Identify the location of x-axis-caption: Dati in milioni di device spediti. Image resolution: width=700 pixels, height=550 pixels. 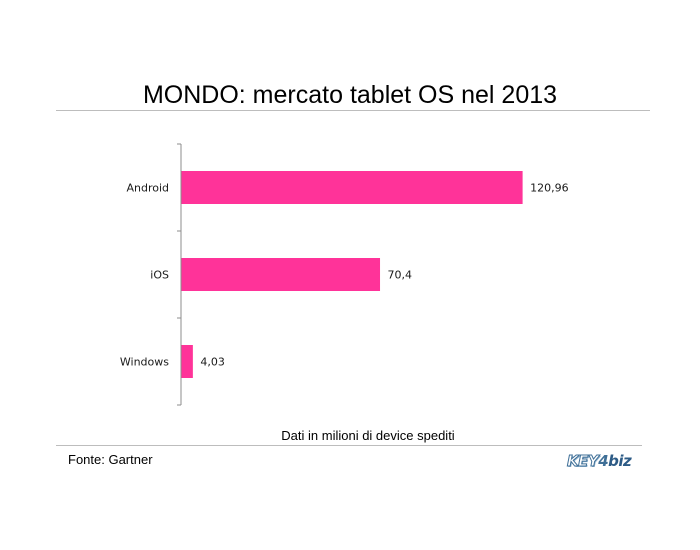
(368, 435).